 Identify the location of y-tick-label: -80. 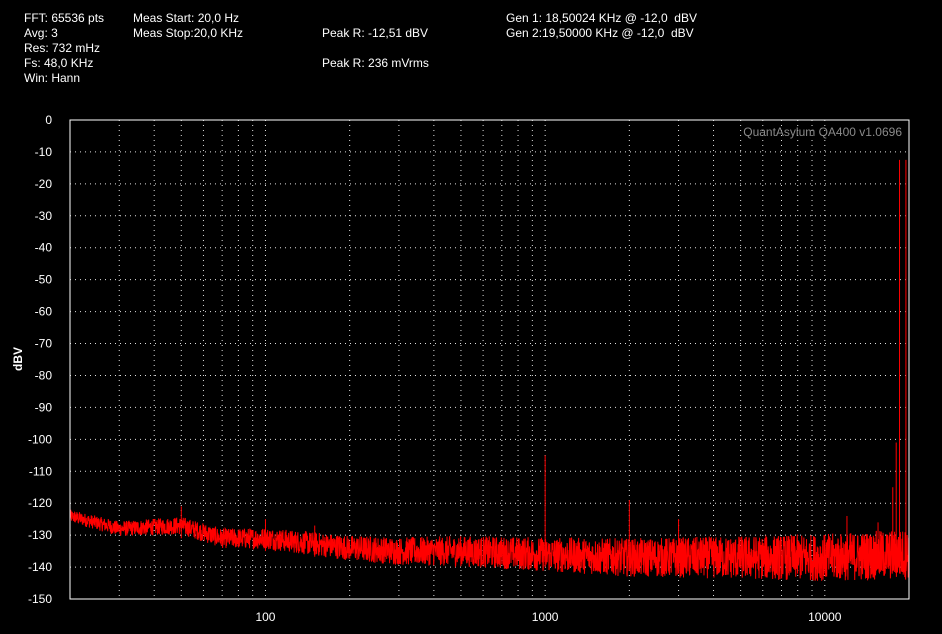
(44, 375).